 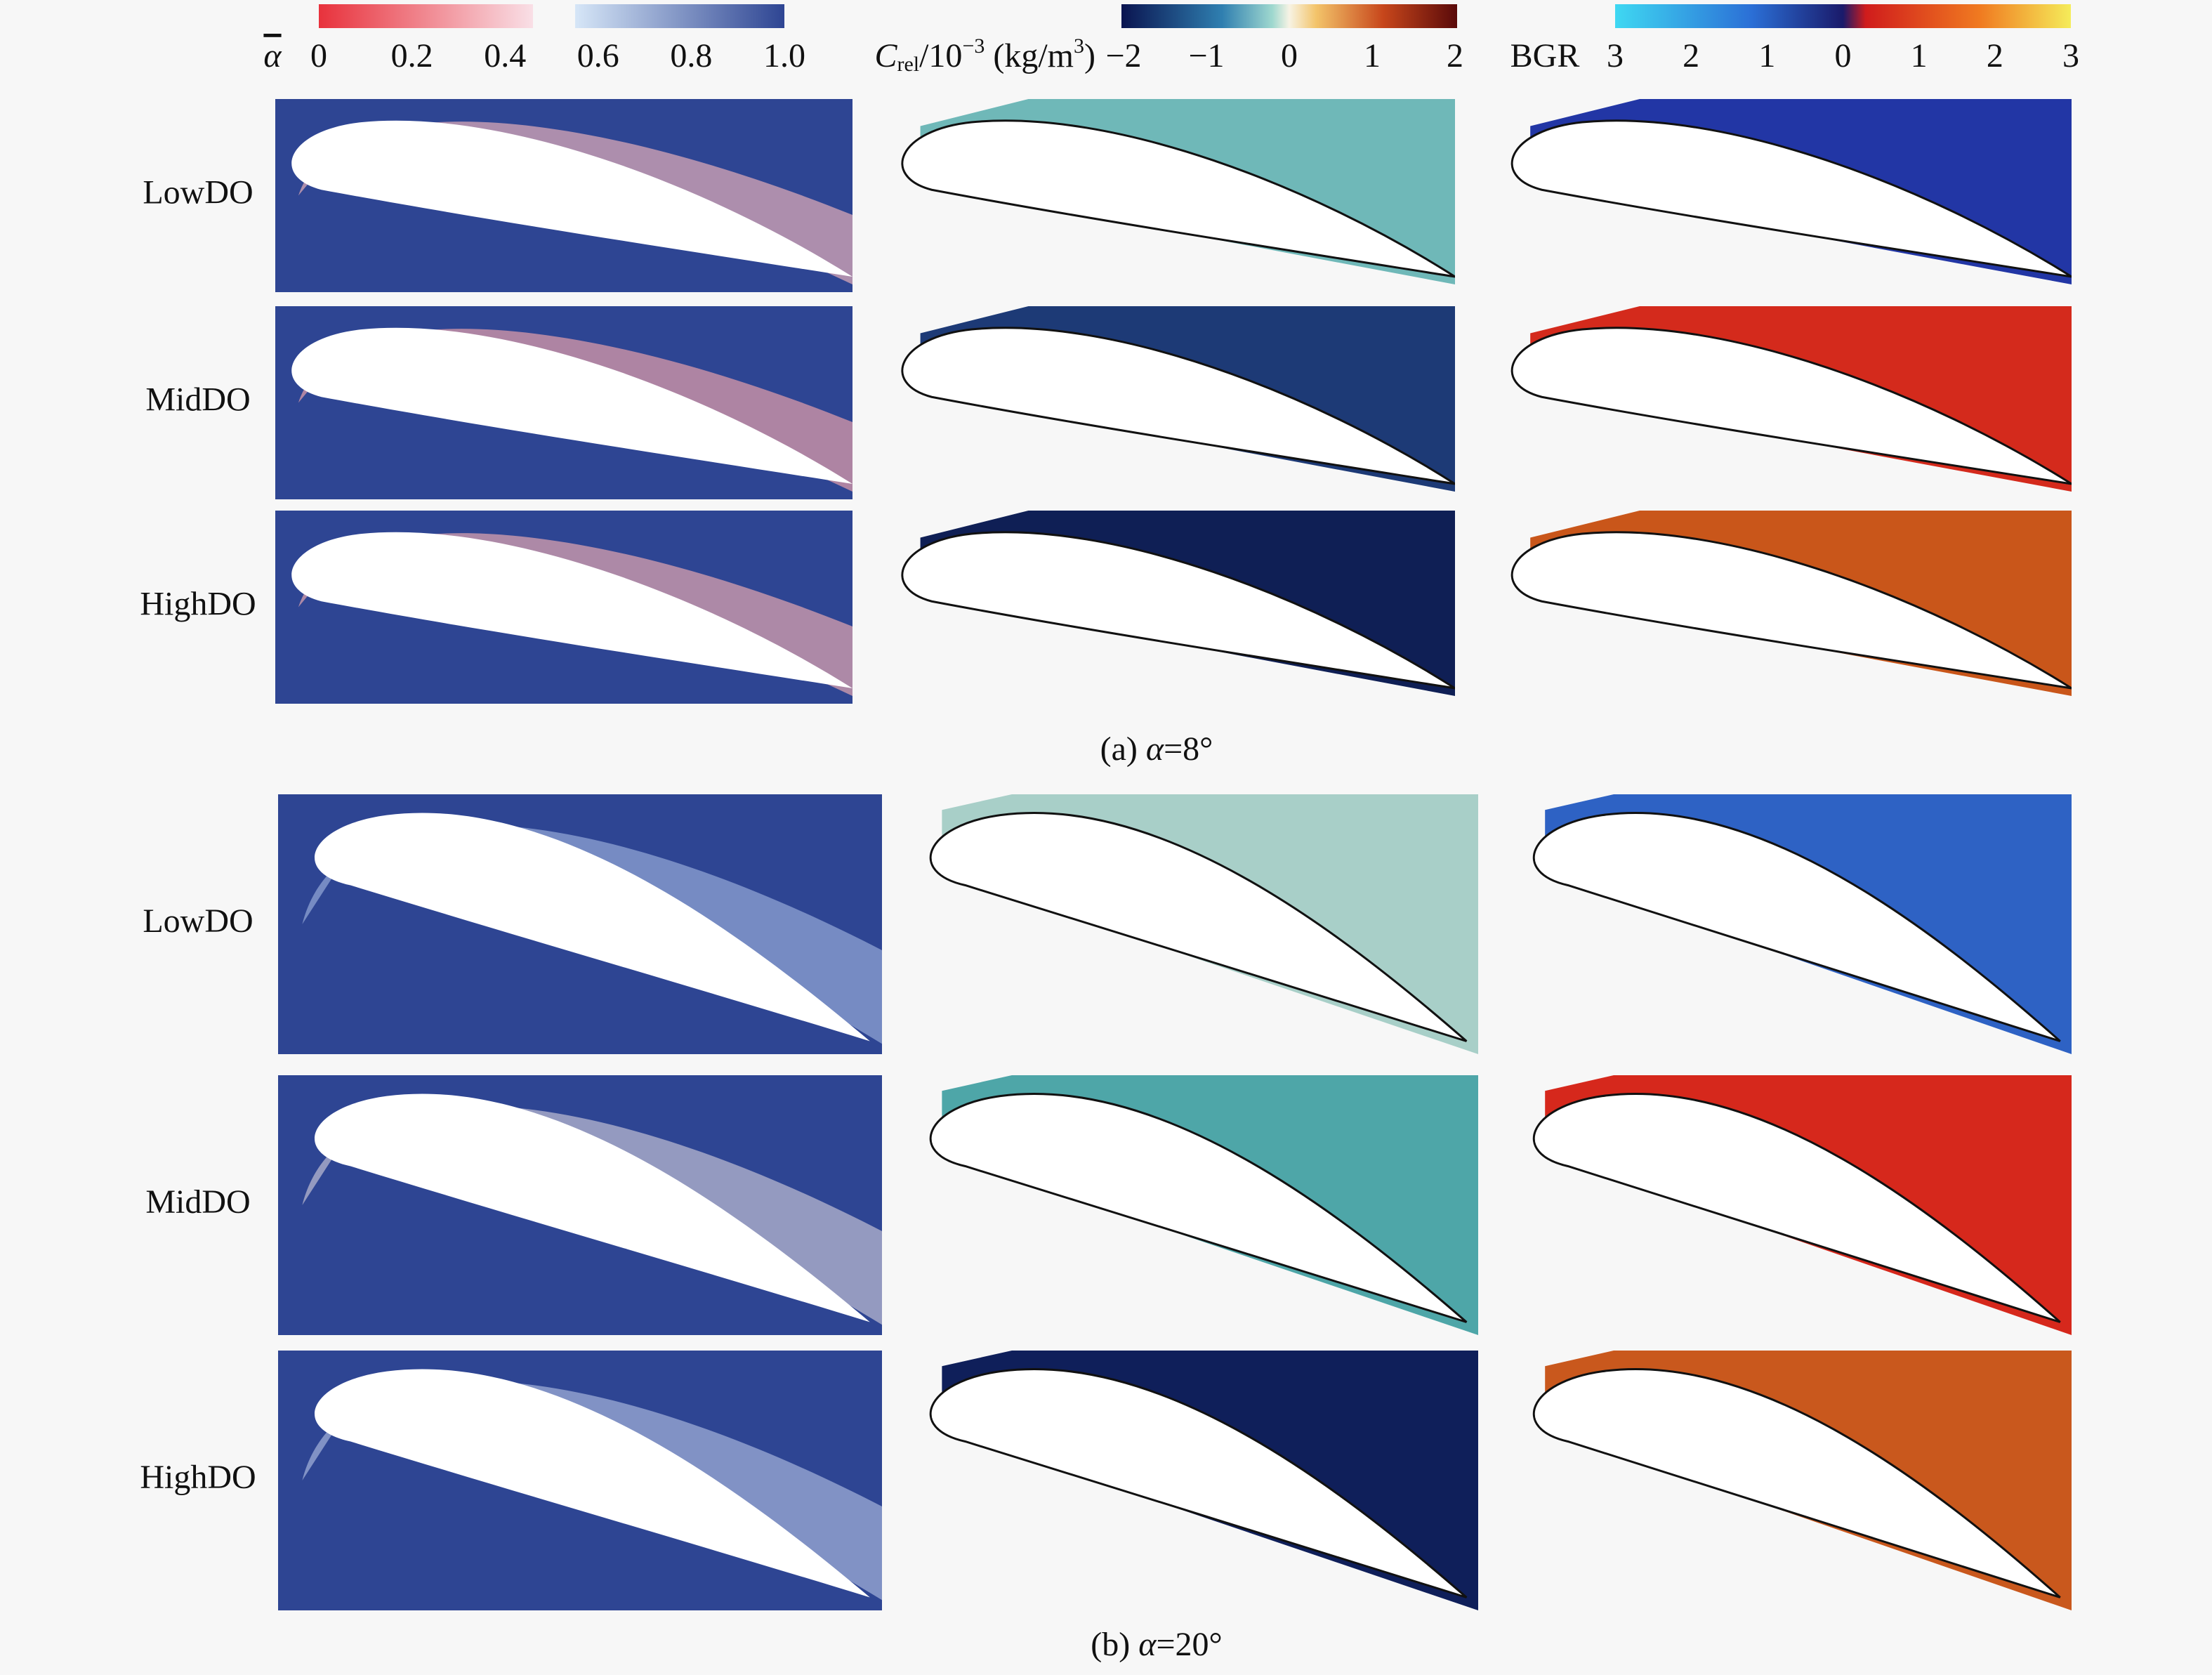 I want to click on colorbar-tick-label: 1.0, so click(x=784, y=55).